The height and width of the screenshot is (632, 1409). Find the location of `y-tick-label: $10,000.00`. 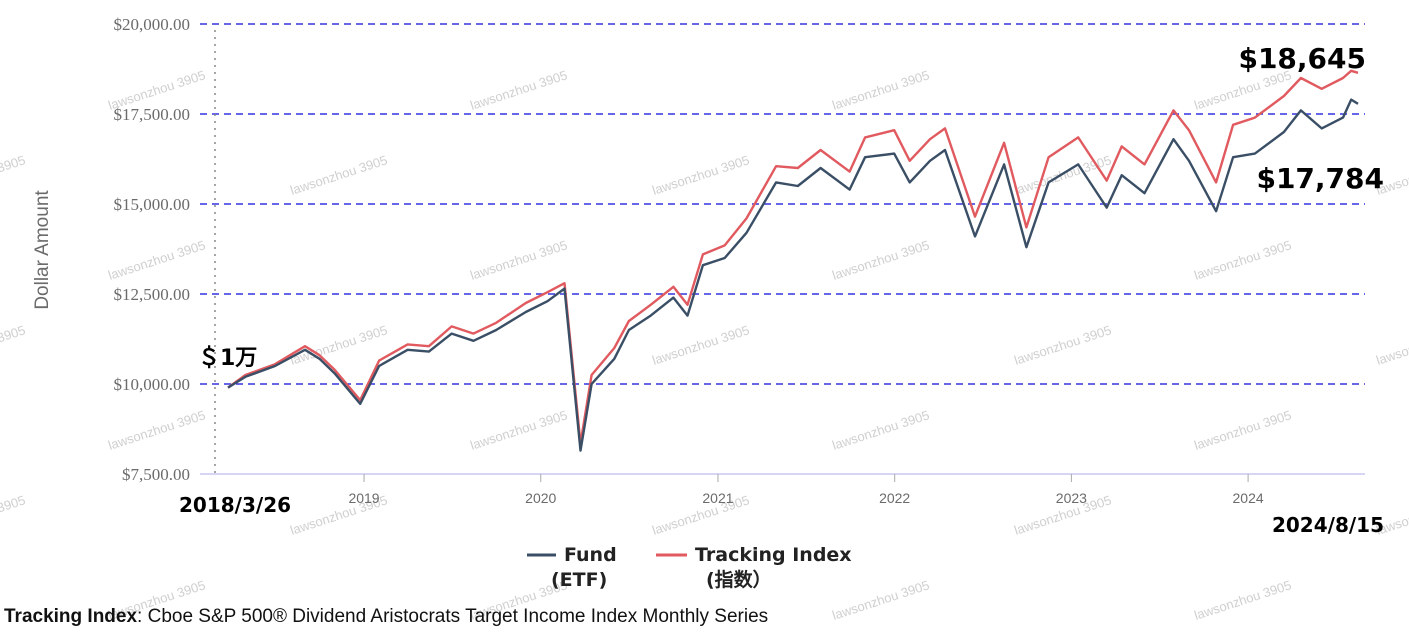

y-tick-label: $10,000.00 is located at coordinates (152, 384).